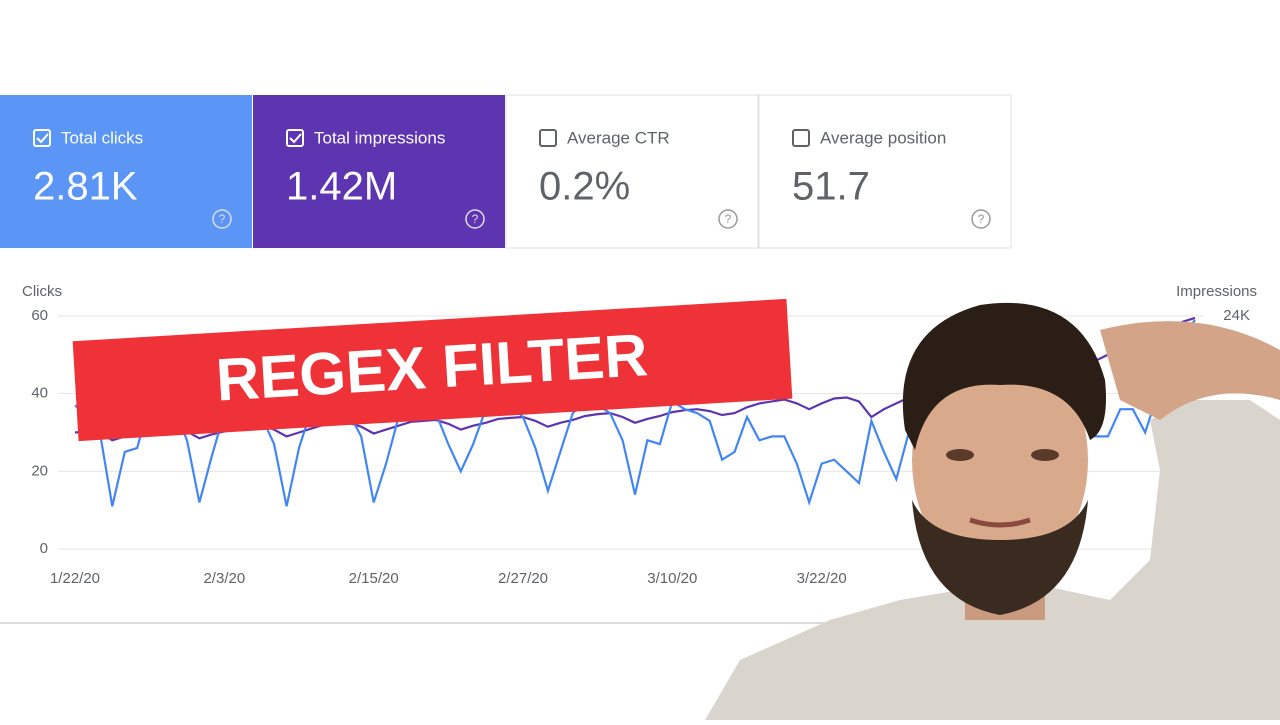  I want to click on card-value: 0.2%, so click(584, 187).